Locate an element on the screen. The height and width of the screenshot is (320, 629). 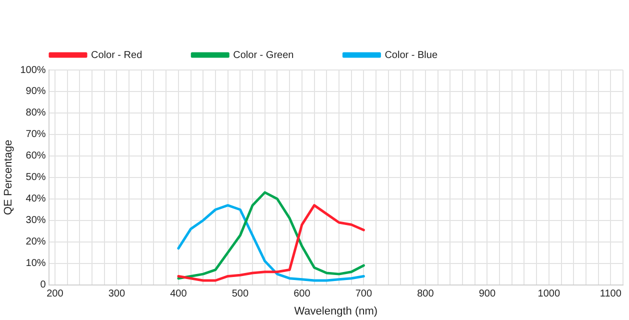
x-tick-label: 300 is located at coordinates (117, 294).